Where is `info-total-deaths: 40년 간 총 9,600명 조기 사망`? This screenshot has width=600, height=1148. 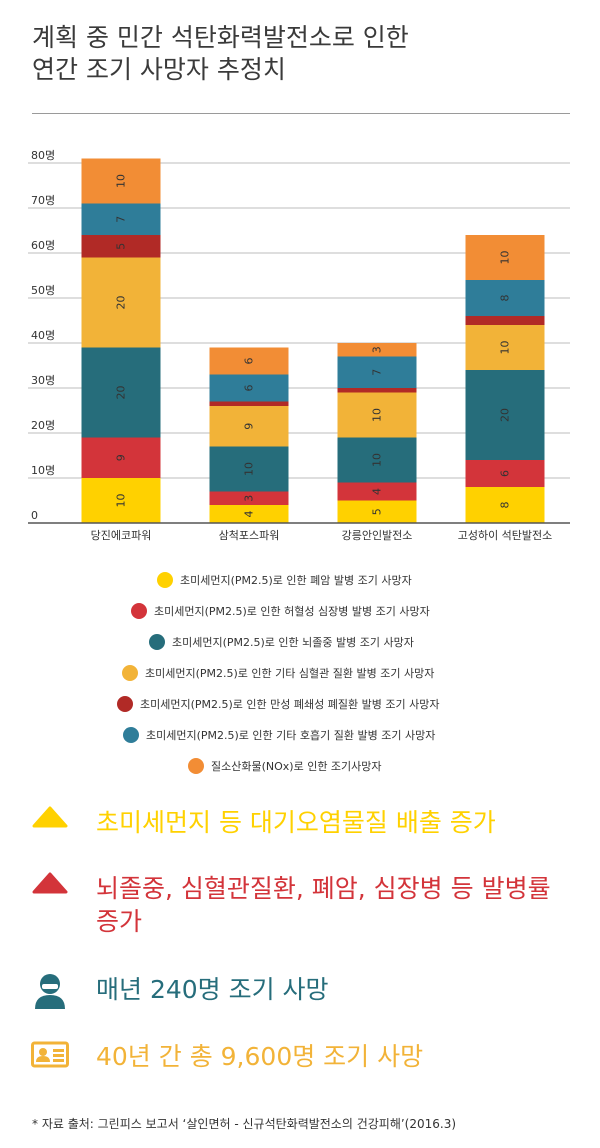
info-total-deaths: 40년 간 총 9,600명 조기 사망 is located at coordinates (300, 1056).